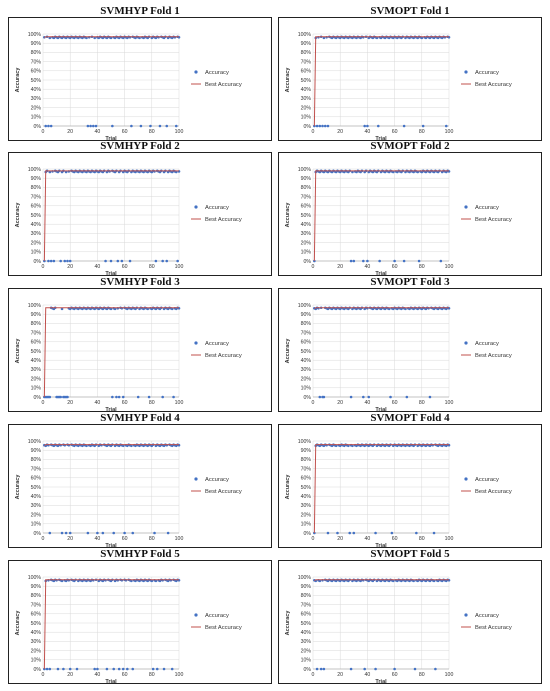 This screenshot has height=691, width=550. I want to click on y-axis-label: Accuracy, so click(18, 80).